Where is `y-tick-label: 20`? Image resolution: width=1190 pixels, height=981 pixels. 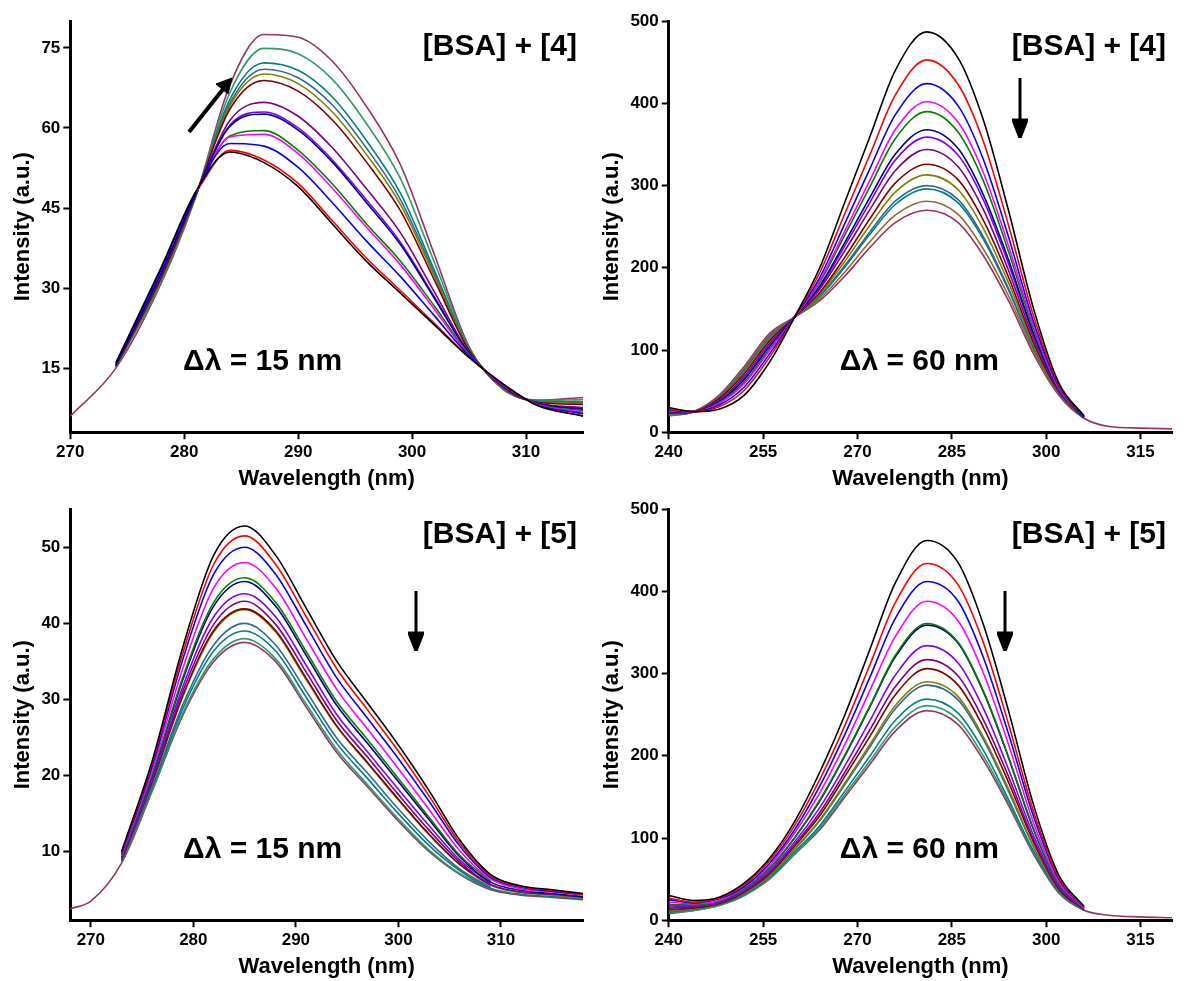 y-tick-label: 20 is located at coordinates (51, 775).